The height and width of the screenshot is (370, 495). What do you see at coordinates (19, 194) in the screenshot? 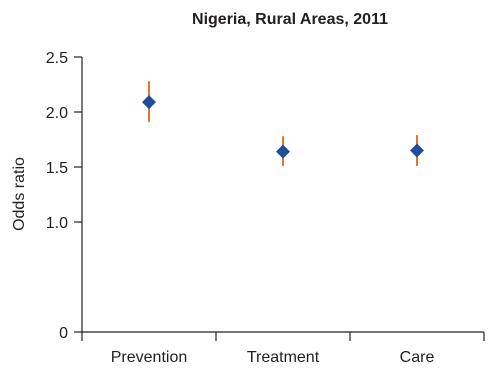
I see `y-axis-label: Odds ratio` at bounding box center [19, 194].